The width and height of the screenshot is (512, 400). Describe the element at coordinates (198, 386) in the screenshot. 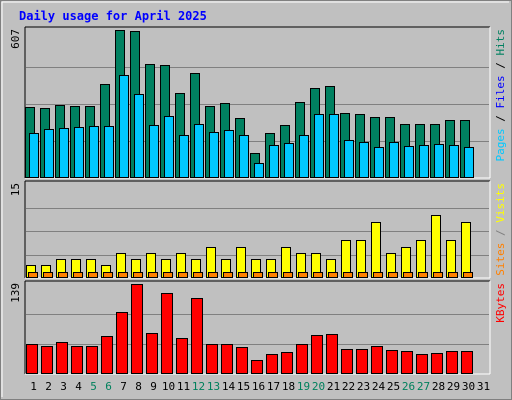

I see `x-tick-label-day-12: 12` at that location.